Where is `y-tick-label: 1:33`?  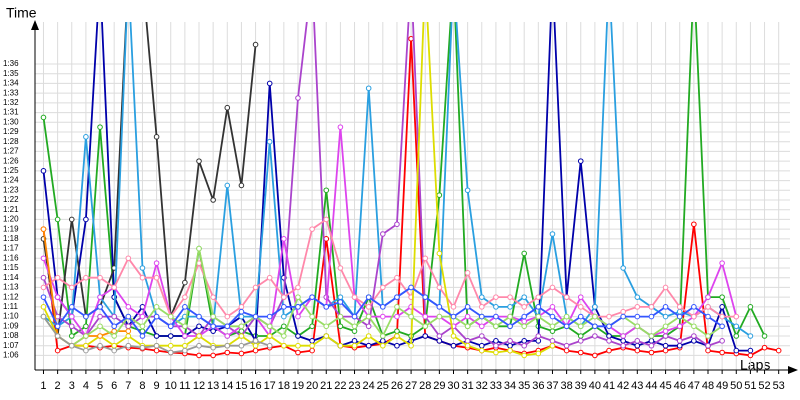 y-tick-label: 1:33 is located at coordinates (11, 92).